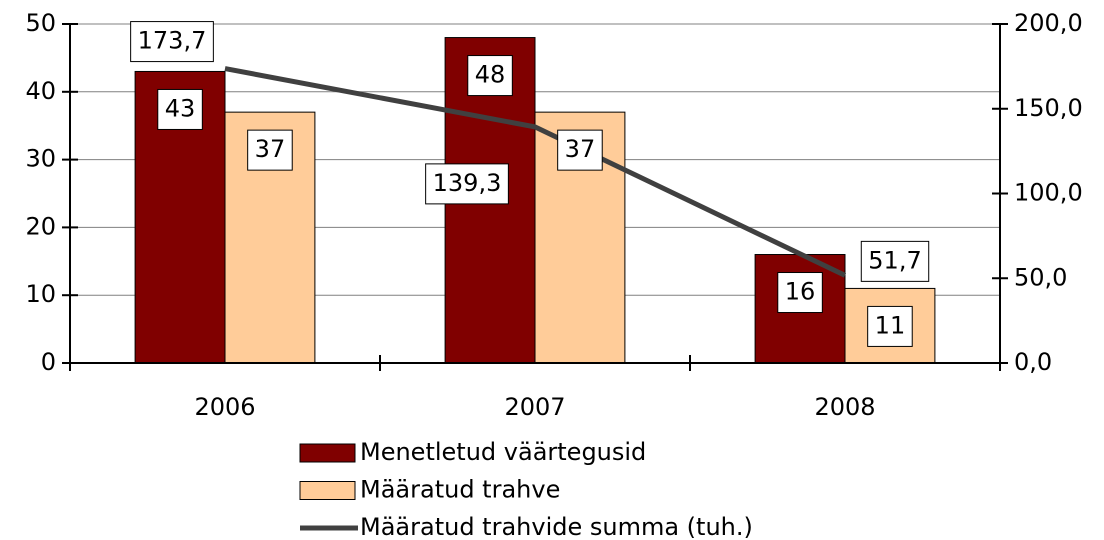 This screenshot has width=1104, height=540. I want to click on data-label: 43, so click(180, 109).